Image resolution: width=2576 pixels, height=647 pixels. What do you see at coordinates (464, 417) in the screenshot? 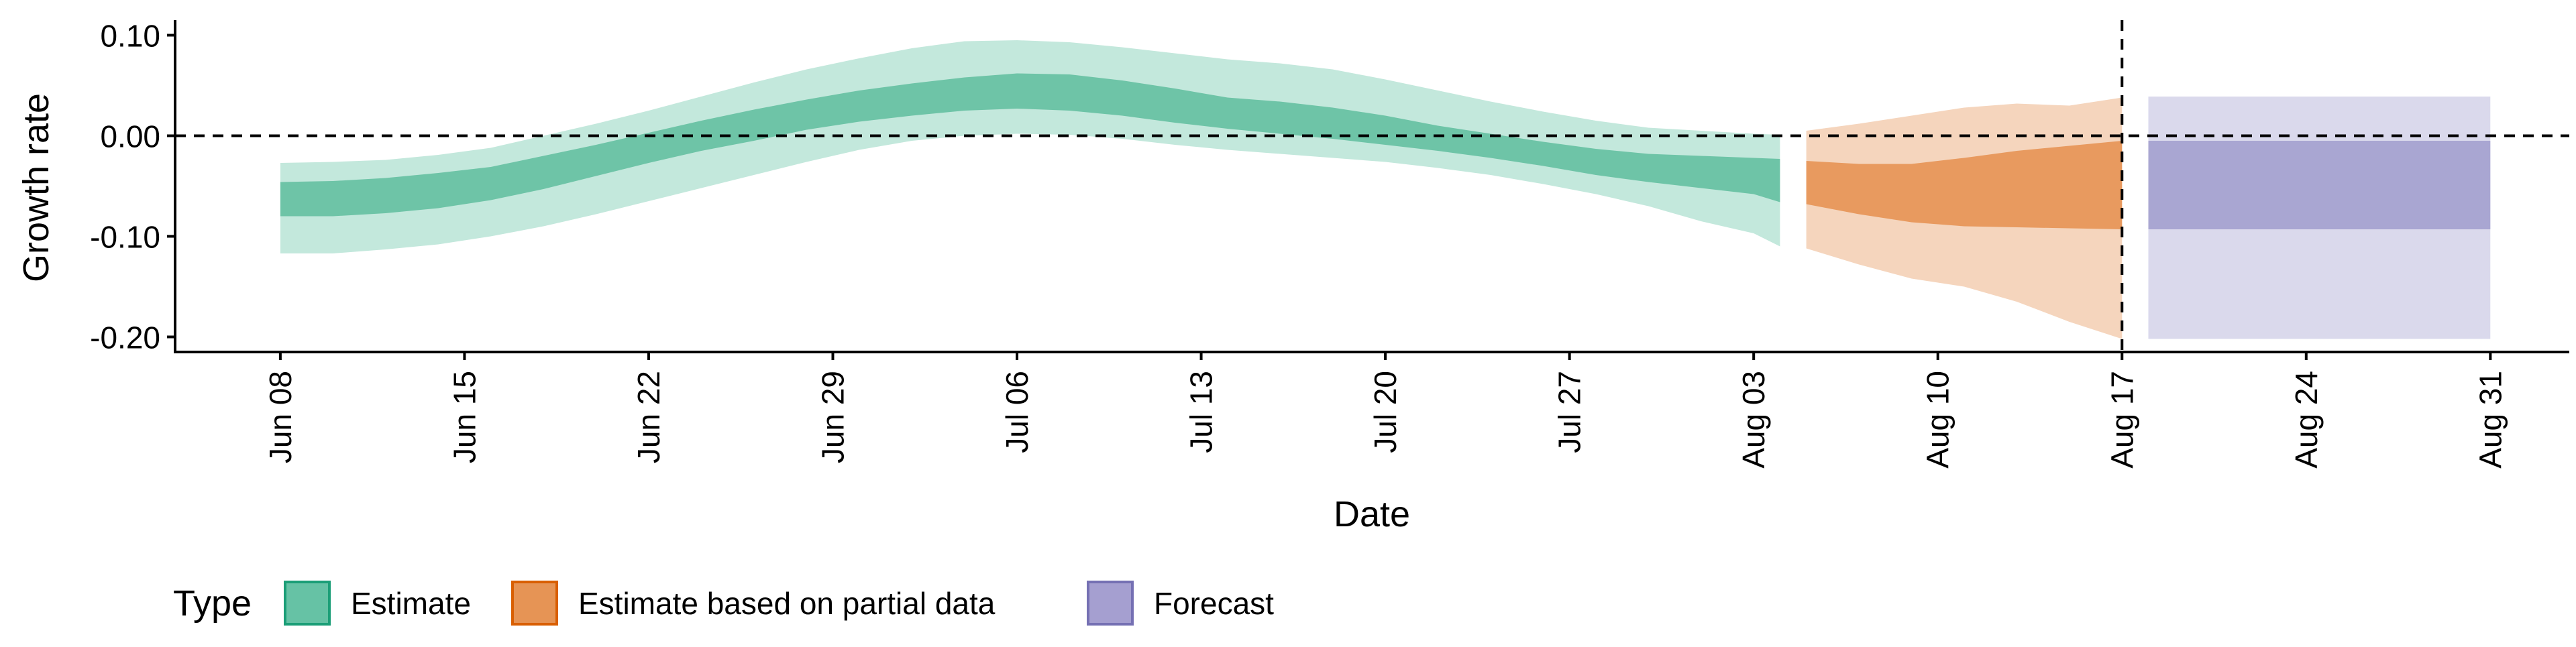
I see `x-tick-label: Jun 15` at bounding box center [464, 417].